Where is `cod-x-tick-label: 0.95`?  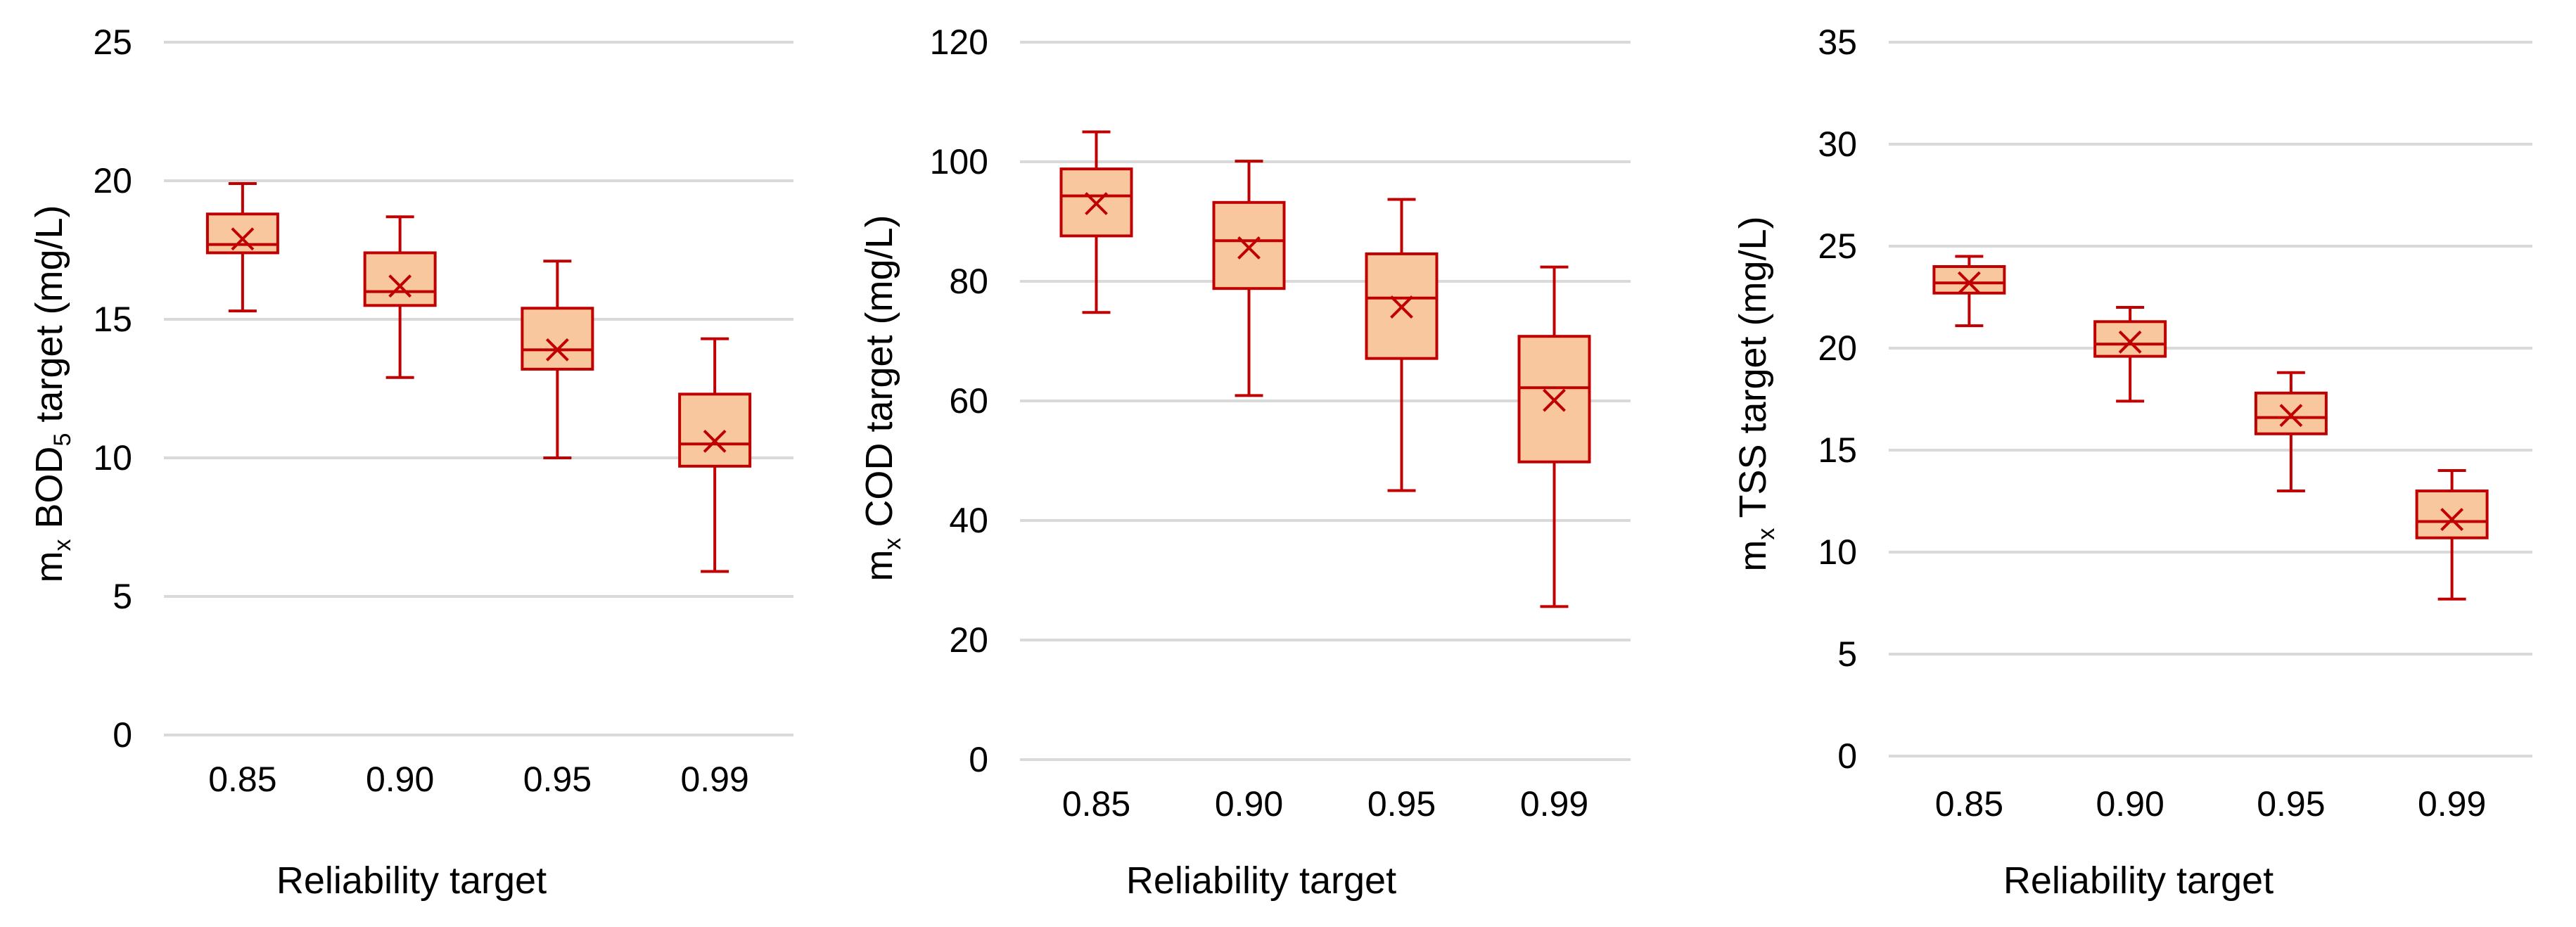 cod-x-tick-label: 0.95 is located at coordinates (1401, 804).